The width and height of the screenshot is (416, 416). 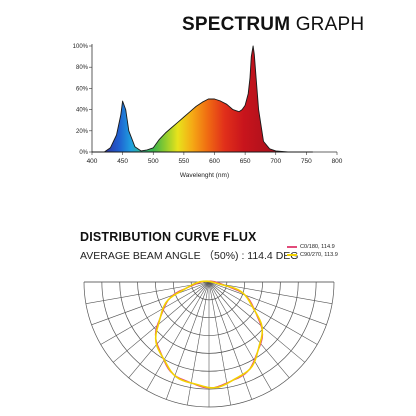 What do you see at coordinates (306, 161) in the screenshot?
I see `x-tick-label: 750` at bounding box center [306, 161].